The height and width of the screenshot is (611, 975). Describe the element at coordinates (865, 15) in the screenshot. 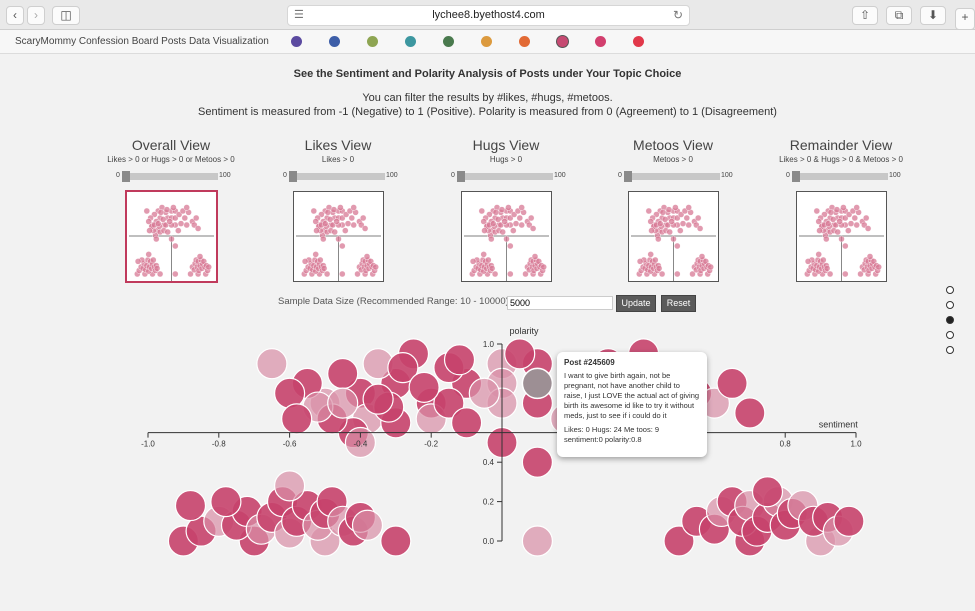

I see `share-icon: ⇧` at that location.